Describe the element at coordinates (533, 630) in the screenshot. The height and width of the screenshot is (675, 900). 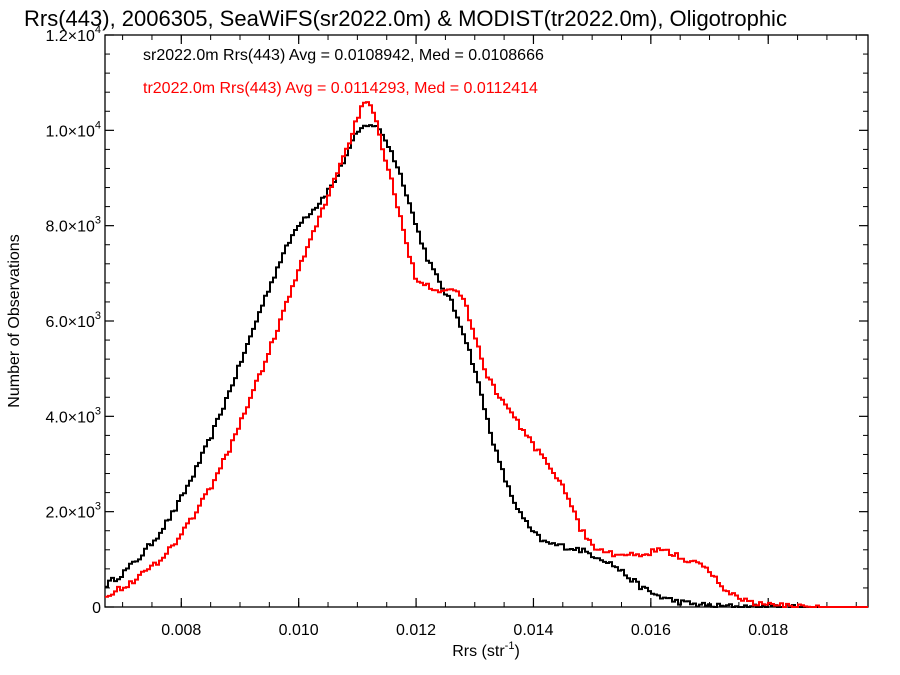
I see `x-tick-label: 0.014` at that location.